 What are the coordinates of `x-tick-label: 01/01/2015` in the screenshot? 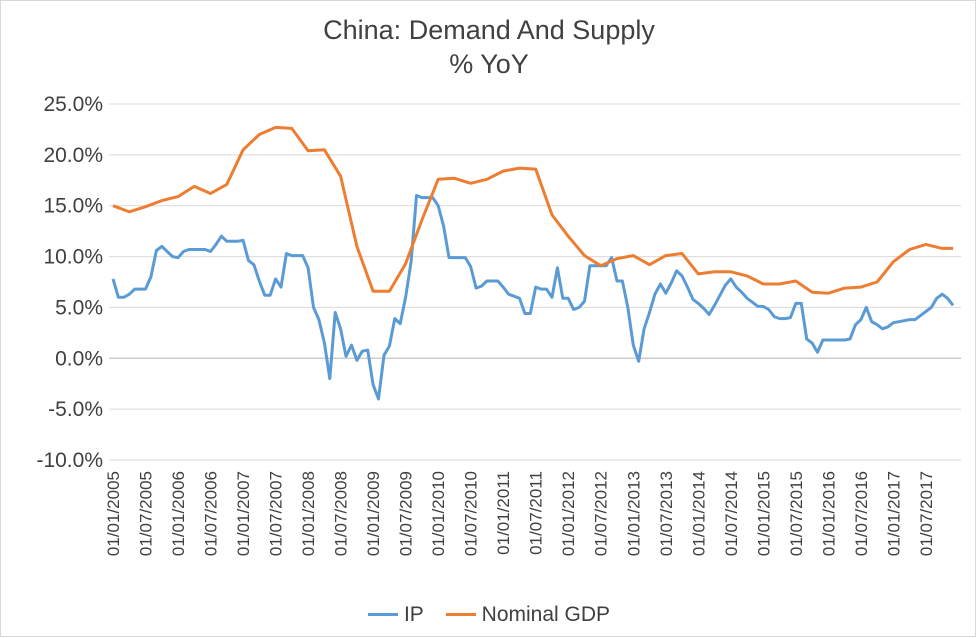 It's located at (763, 513).